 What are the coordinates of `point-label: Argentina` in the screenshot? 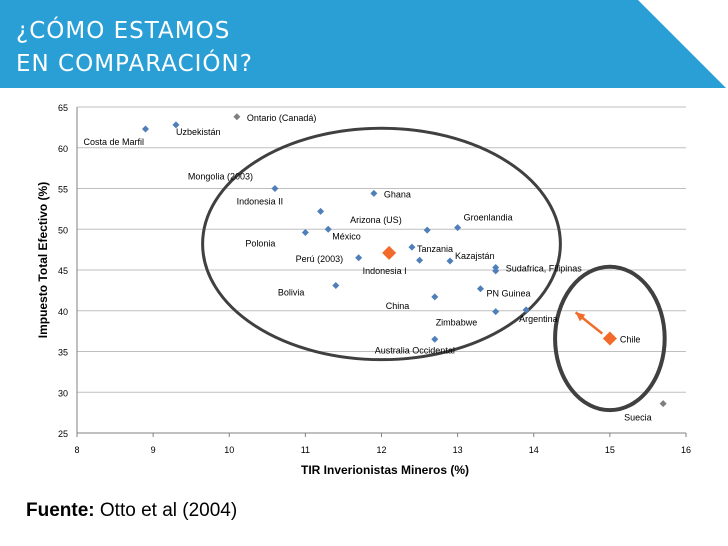 It's located at (538, 319).